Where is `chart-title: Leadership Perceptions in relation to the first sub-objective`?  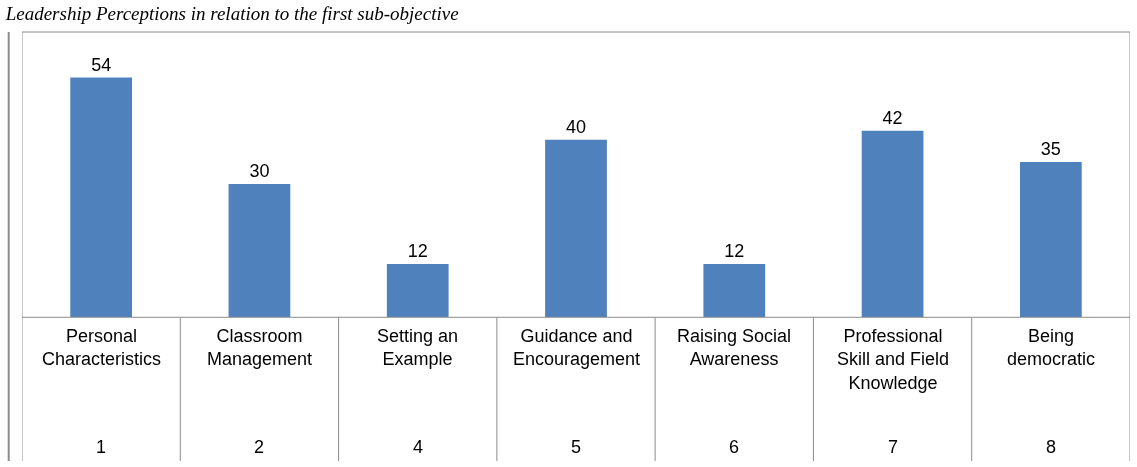 chart-title: Leadership Perceptions in relation to the first sub-objective is located at coordinates (231, 14).